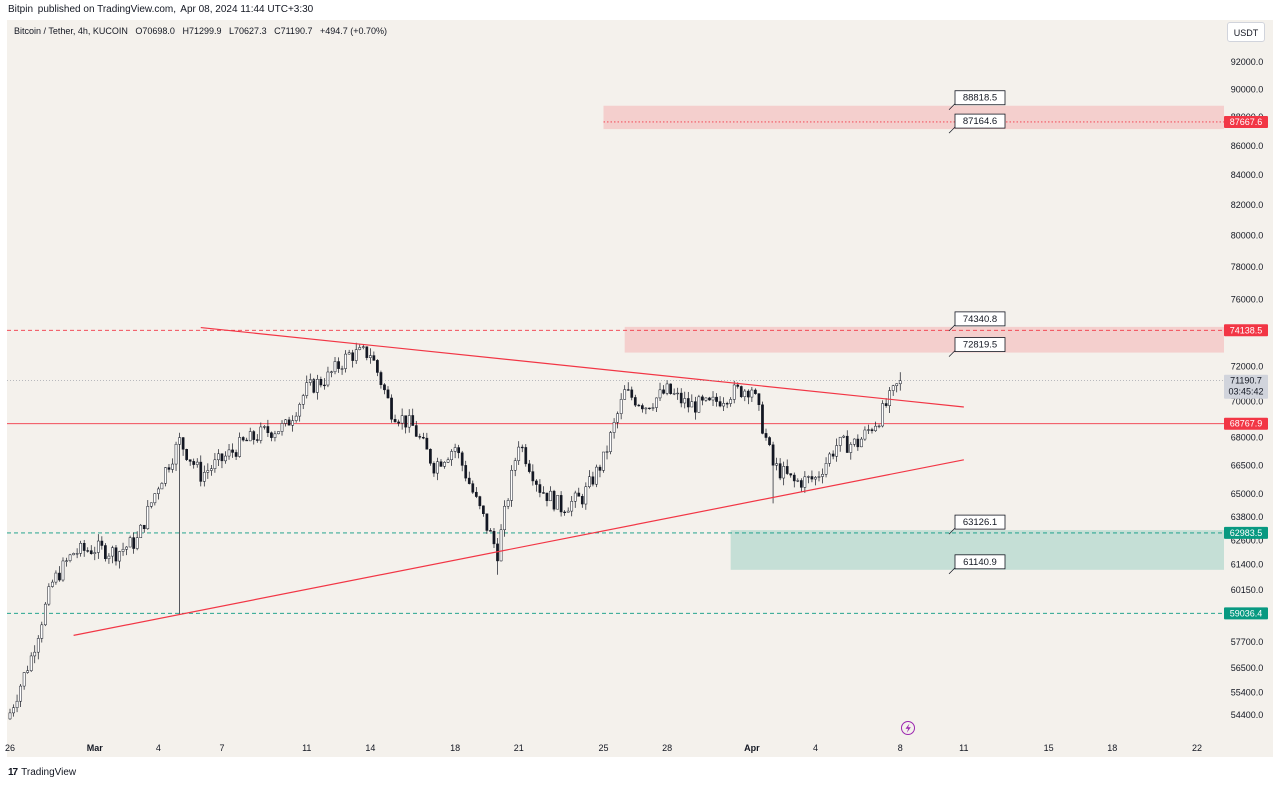 The image size is (1280, 785). Describe the element at coordinates (908, 728) in the screenshot. I see `lightning-icon` at that location.